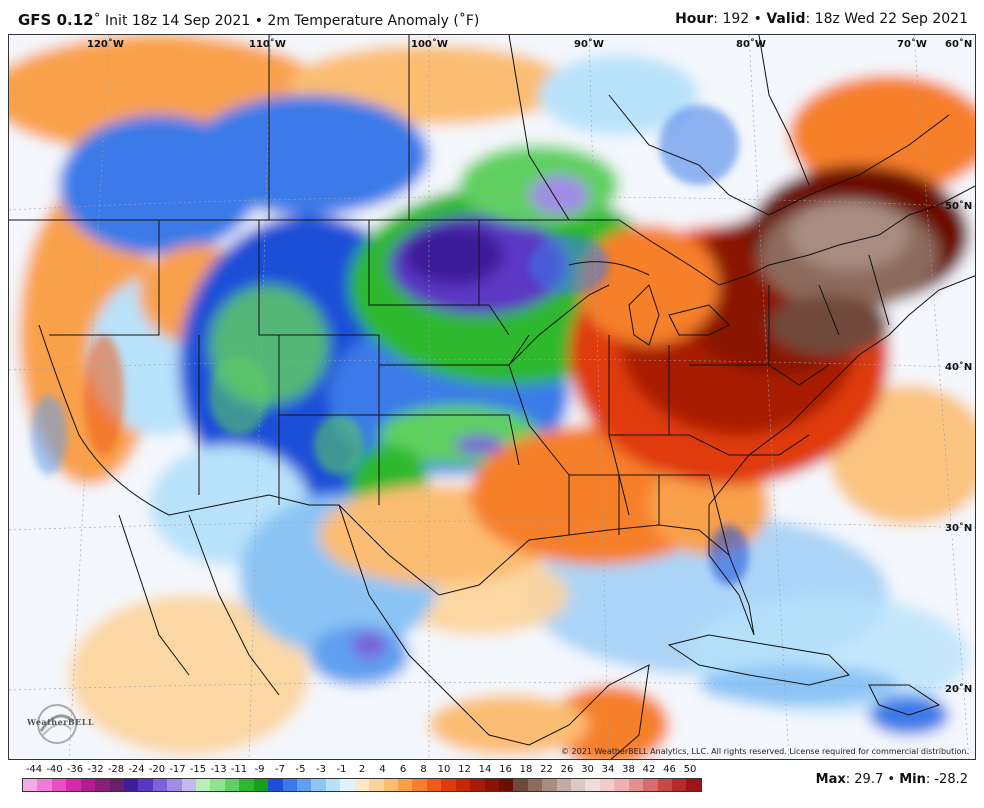  I want to click on legend-tick-label: -5, so click(300, 769).